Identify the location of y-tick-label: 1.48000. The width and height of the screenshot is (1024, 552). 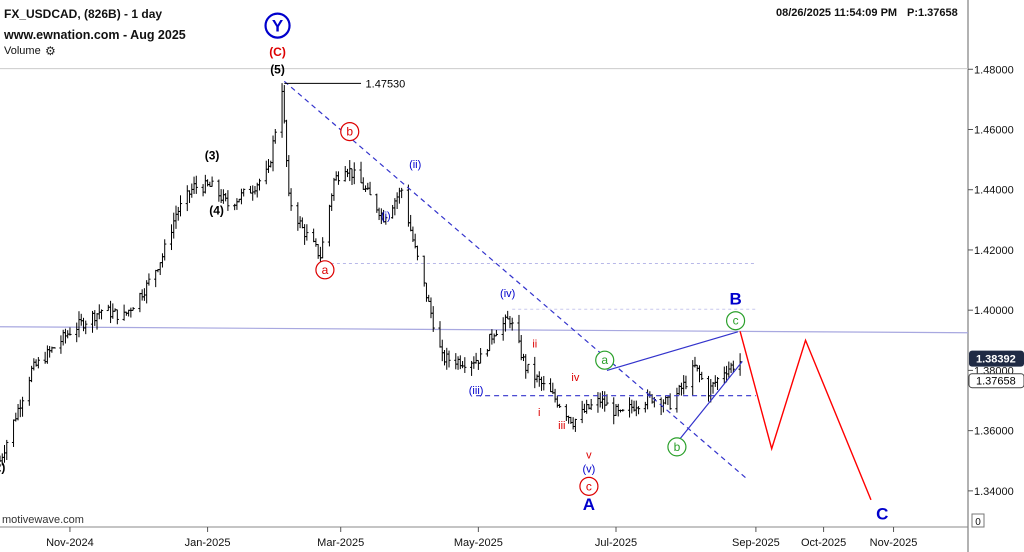
(994, 70).